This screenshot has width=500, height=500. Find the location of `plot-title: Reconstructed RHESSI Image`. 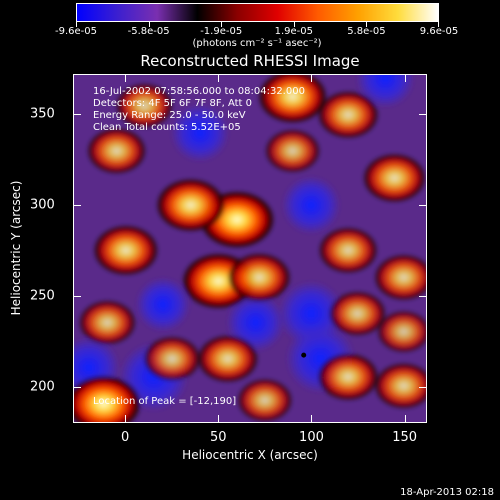

plot-title: Reconstructed RHESSI Image is located at coordinates (250, 61).